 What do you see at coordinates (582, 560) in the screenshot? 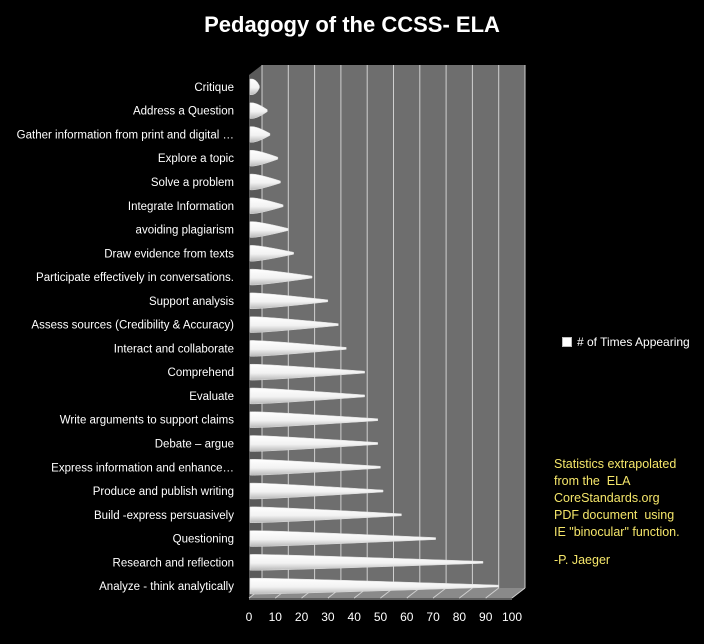
I see `note-author: -P. Jaeger` at bounding box center [582, 560].